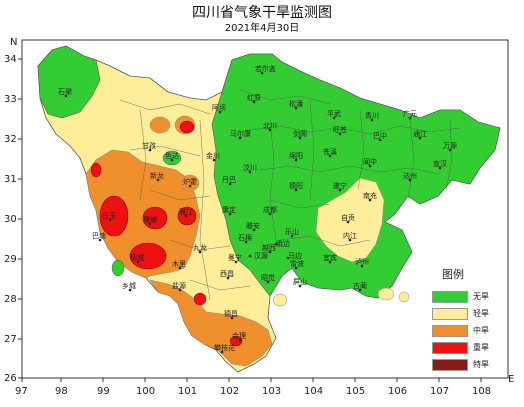 Image resolution: width=524 pixels, height=407 pixels. What do you see at coordinates (262, 28) in the screenshot?
I see `map-date: 2021年4月30日` at bounding box center [262, 28].